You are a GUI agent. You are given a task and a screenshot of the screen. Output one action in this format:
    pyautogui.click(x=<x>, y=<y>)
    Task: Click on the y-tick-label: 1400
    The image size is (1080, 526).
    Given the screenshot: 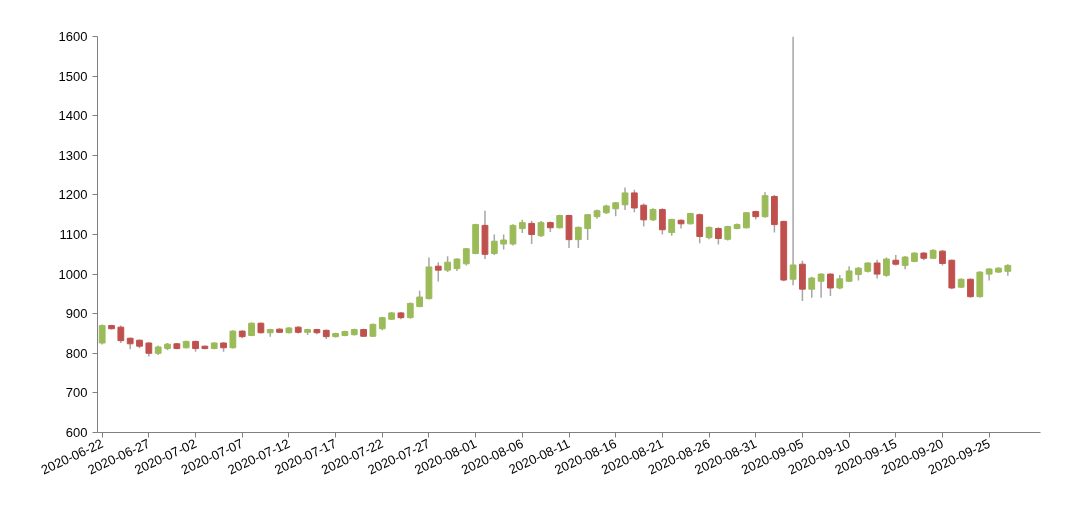 What is the action you would take?
    pyautogui.click(x=73, y=116)
    